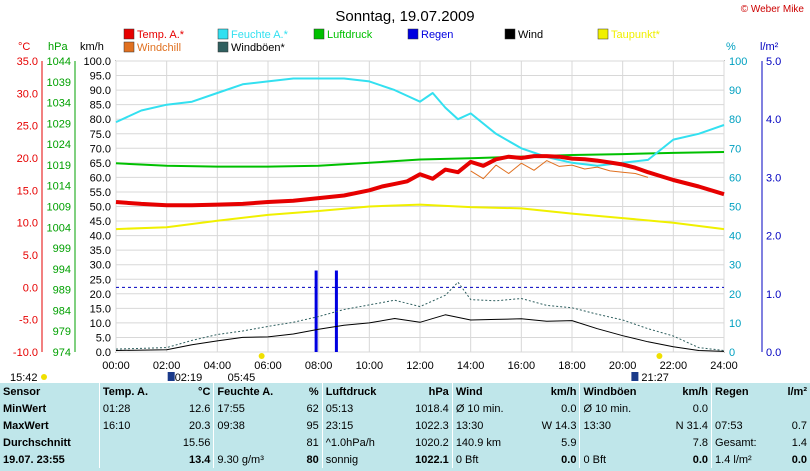 The height and width of the screenshot is (471, 810). Describe the element at coordinates (100, 193) in the screenshot. I see `wind-tick-label: 55.0` at that location.